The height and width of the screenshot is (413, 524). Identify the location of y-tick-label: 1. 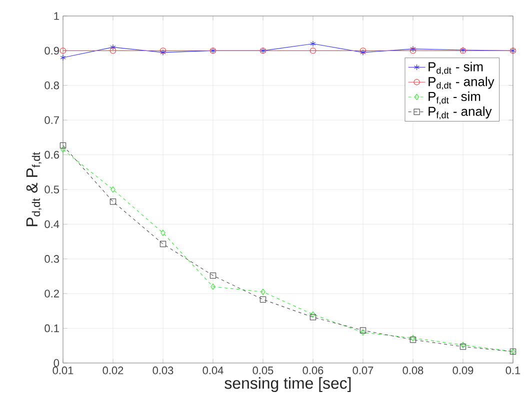
(56, 16).